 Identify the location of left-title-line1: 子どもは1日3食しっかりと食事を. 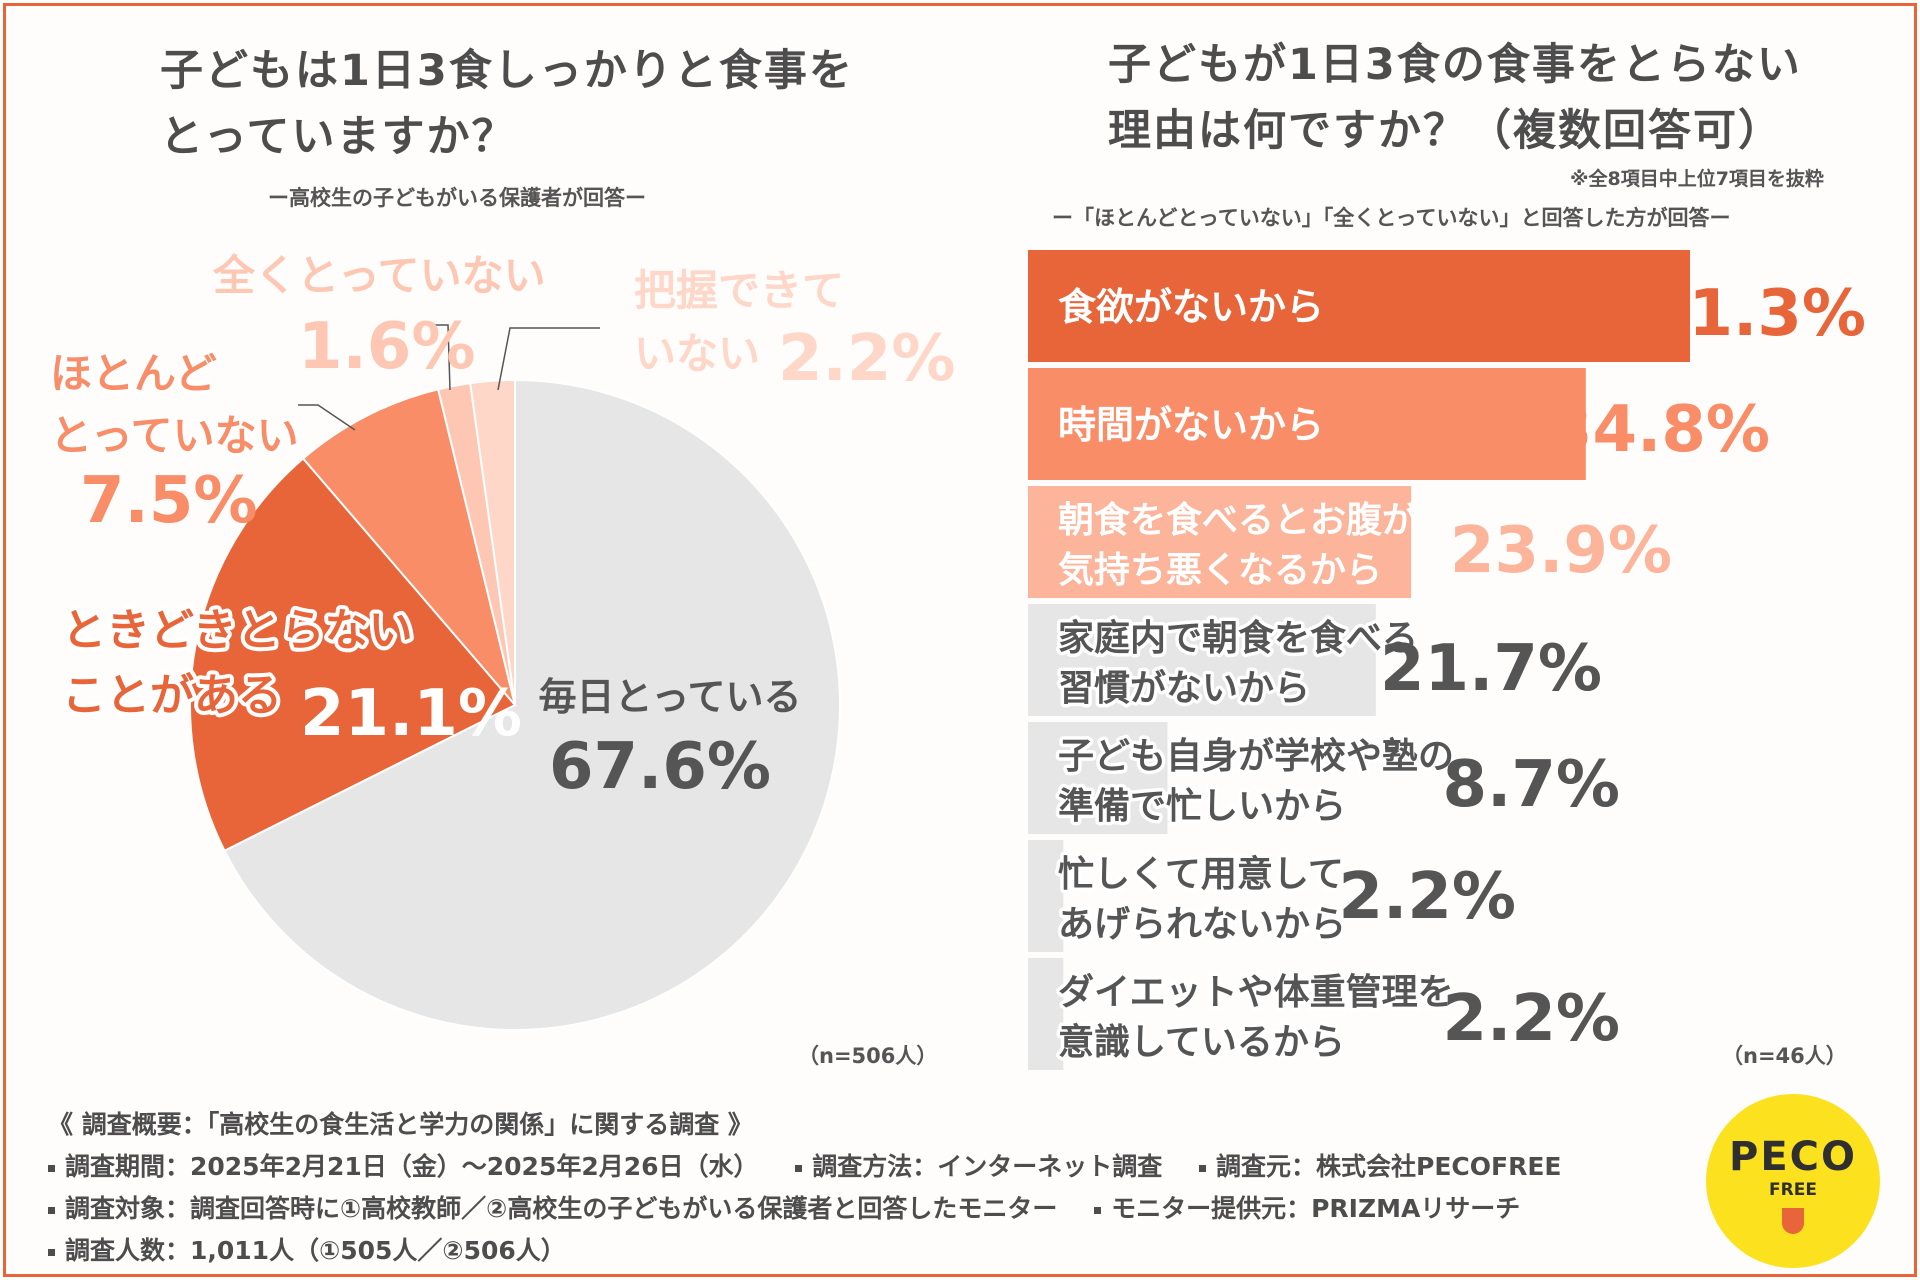
(507, 71).